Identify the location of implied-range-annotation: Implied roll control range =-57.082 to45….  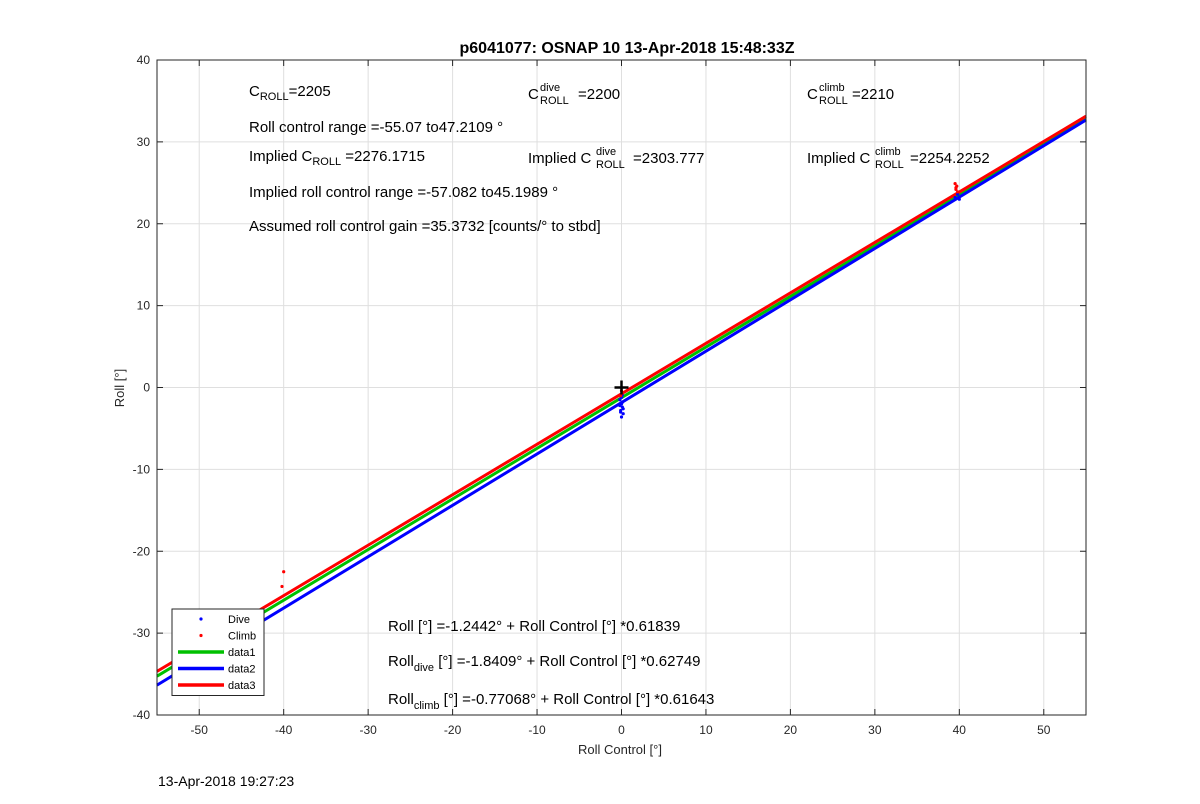
(403, 192).